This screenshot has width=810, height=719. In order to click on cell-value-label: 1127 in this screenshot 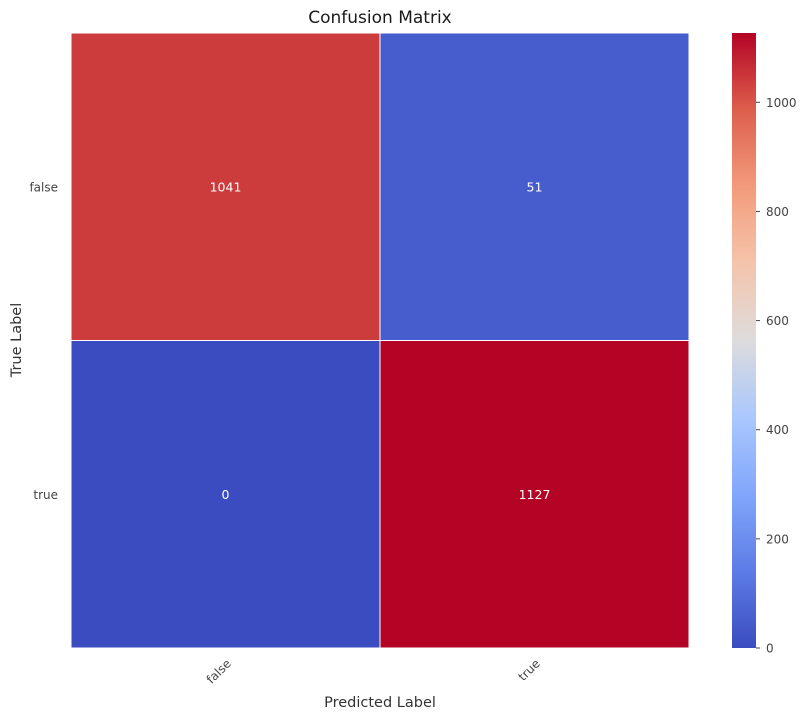, I will do `click(535, 494)`.